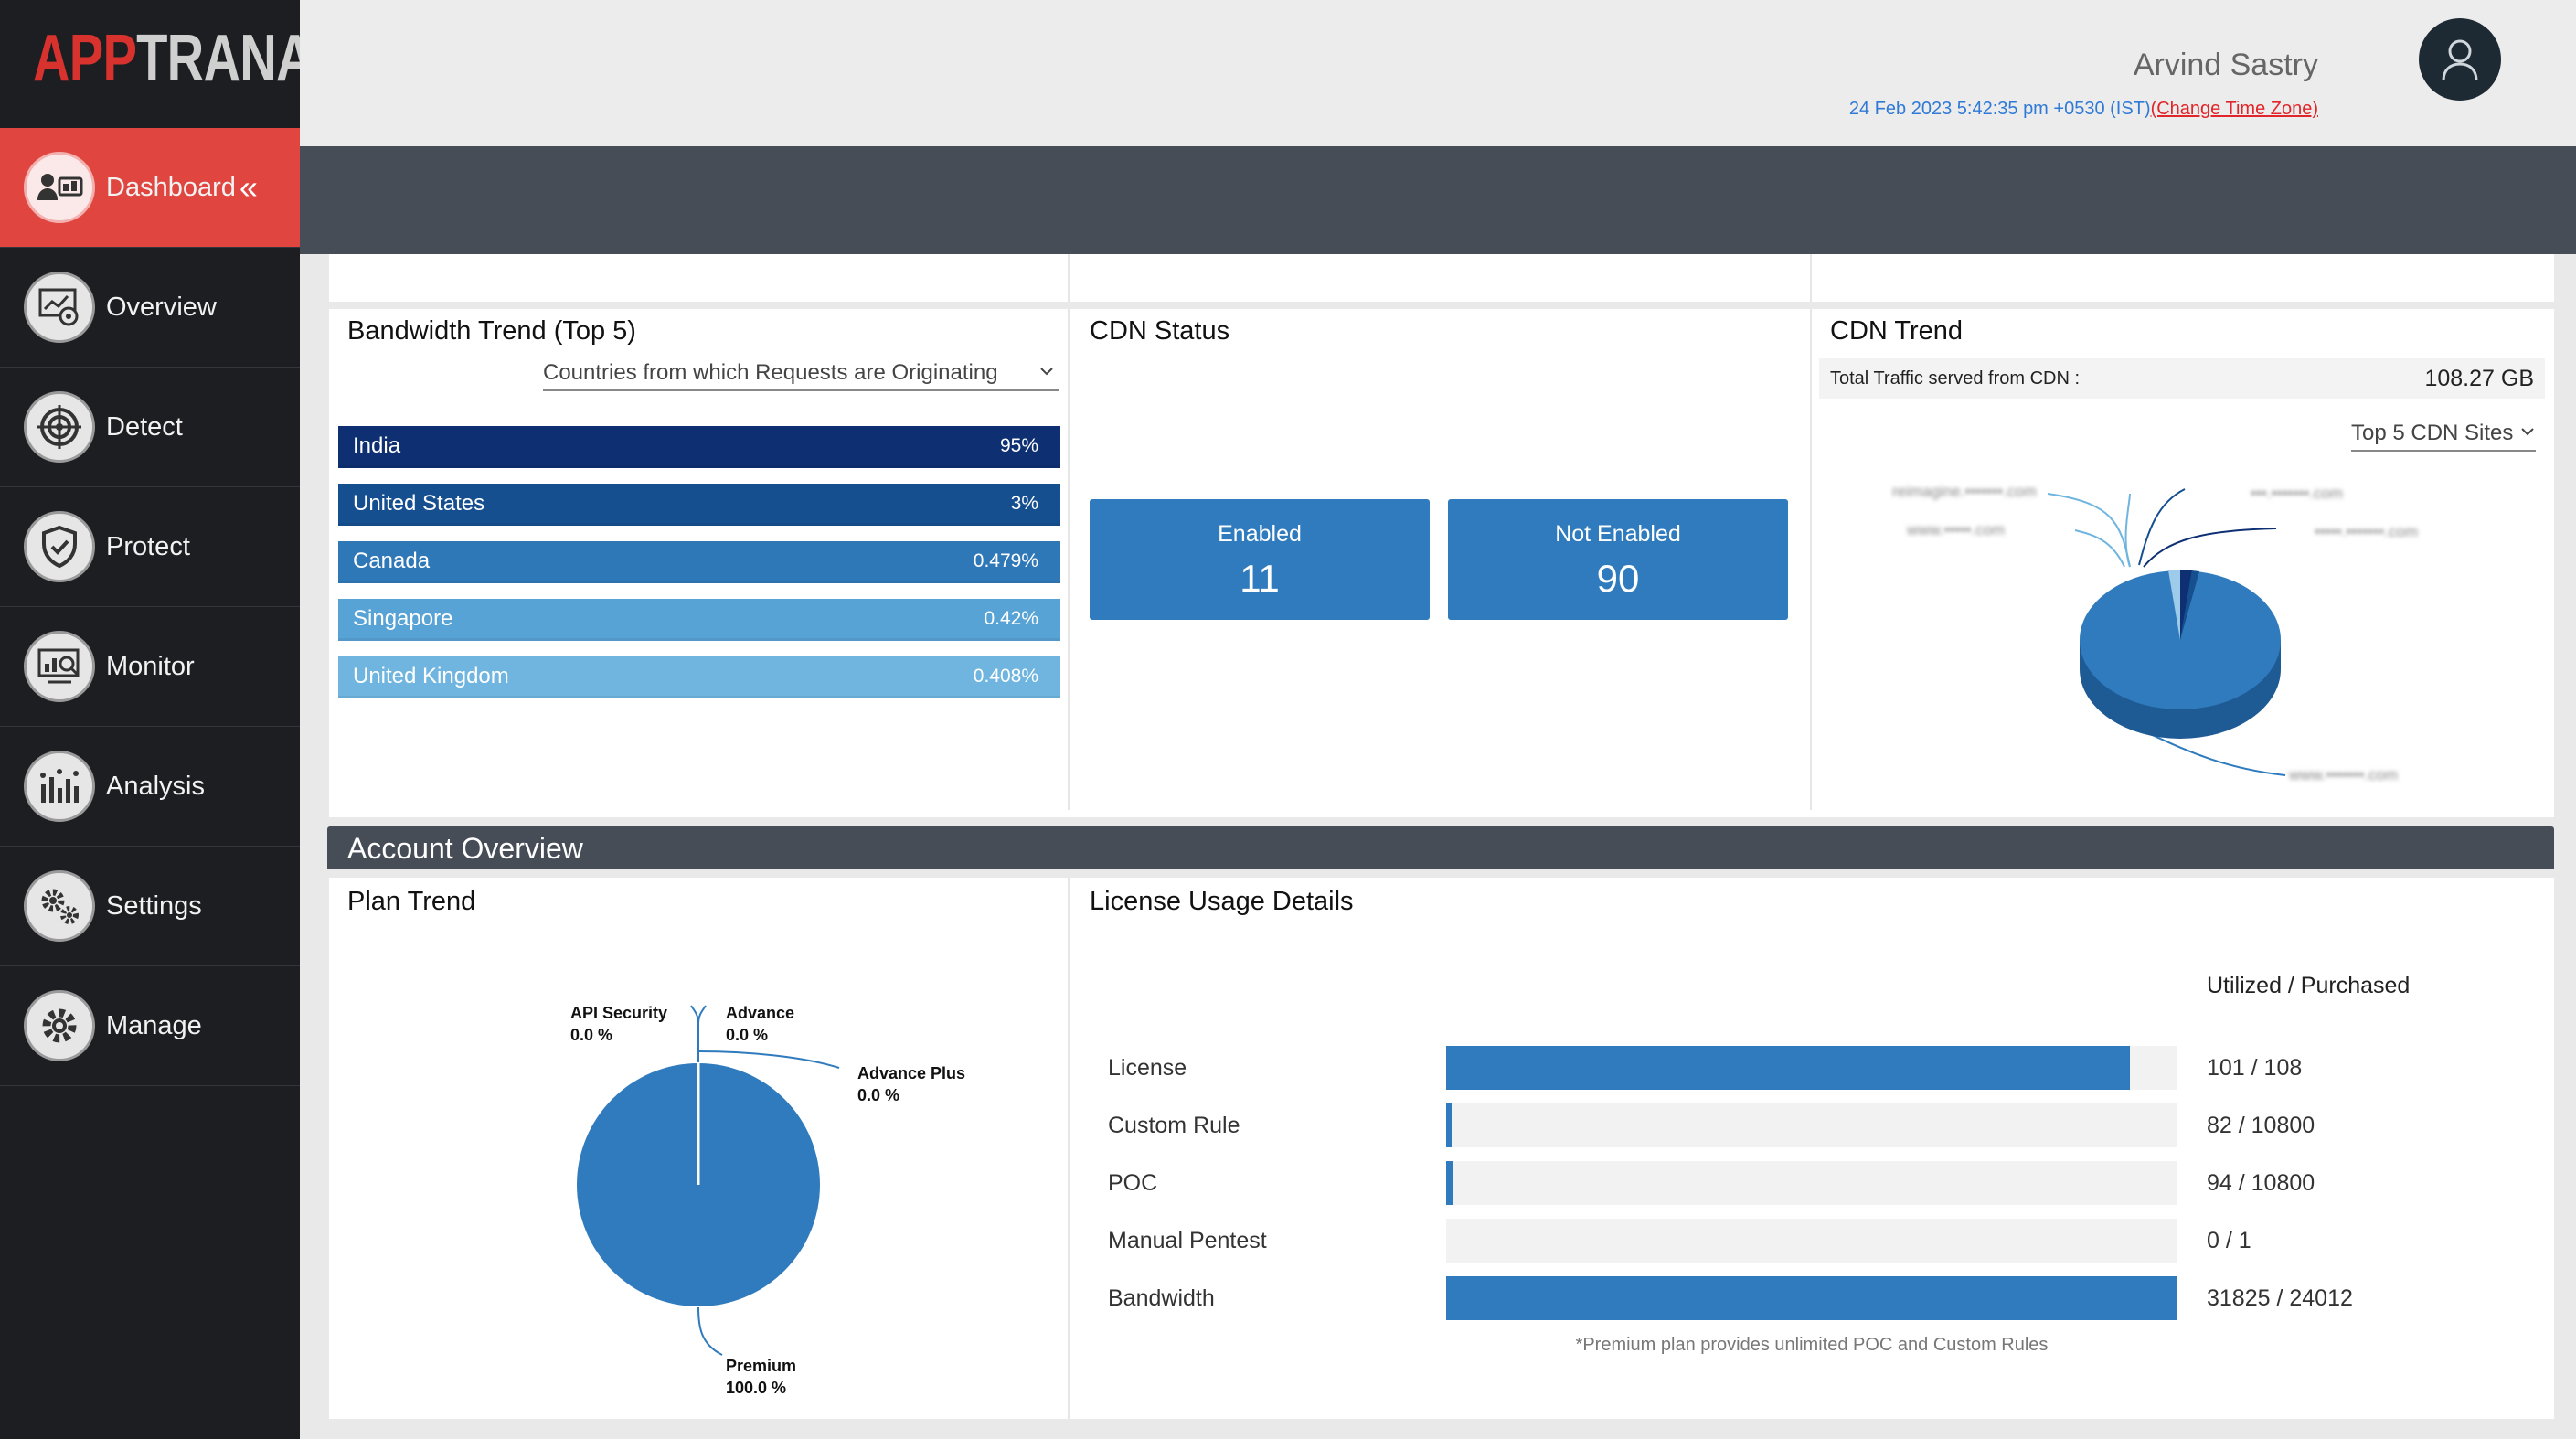 The height and width of the screenshot is (1439, 2576). I want to click on cdn-sites-dropdown: Top 5 CDN Sites, so click(2444, 437).